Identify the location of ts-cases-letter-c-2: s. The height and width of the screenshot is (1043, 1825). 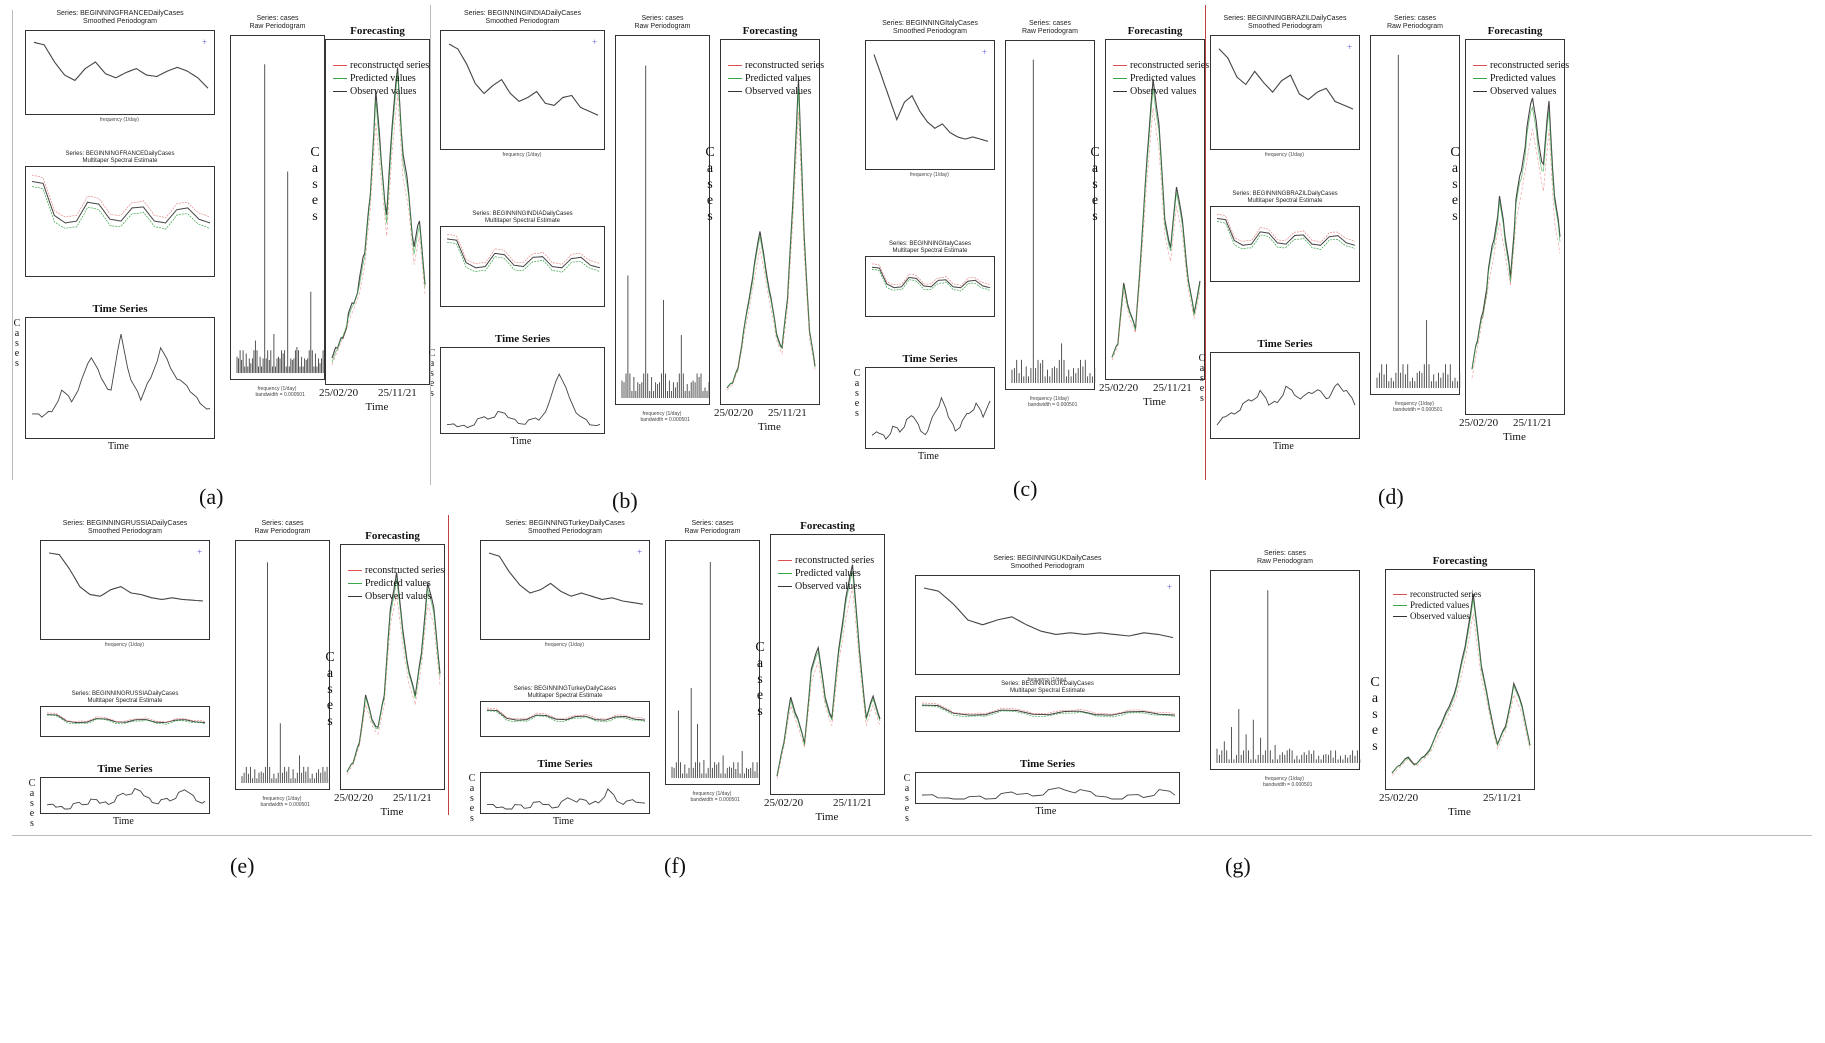
(857, 393).